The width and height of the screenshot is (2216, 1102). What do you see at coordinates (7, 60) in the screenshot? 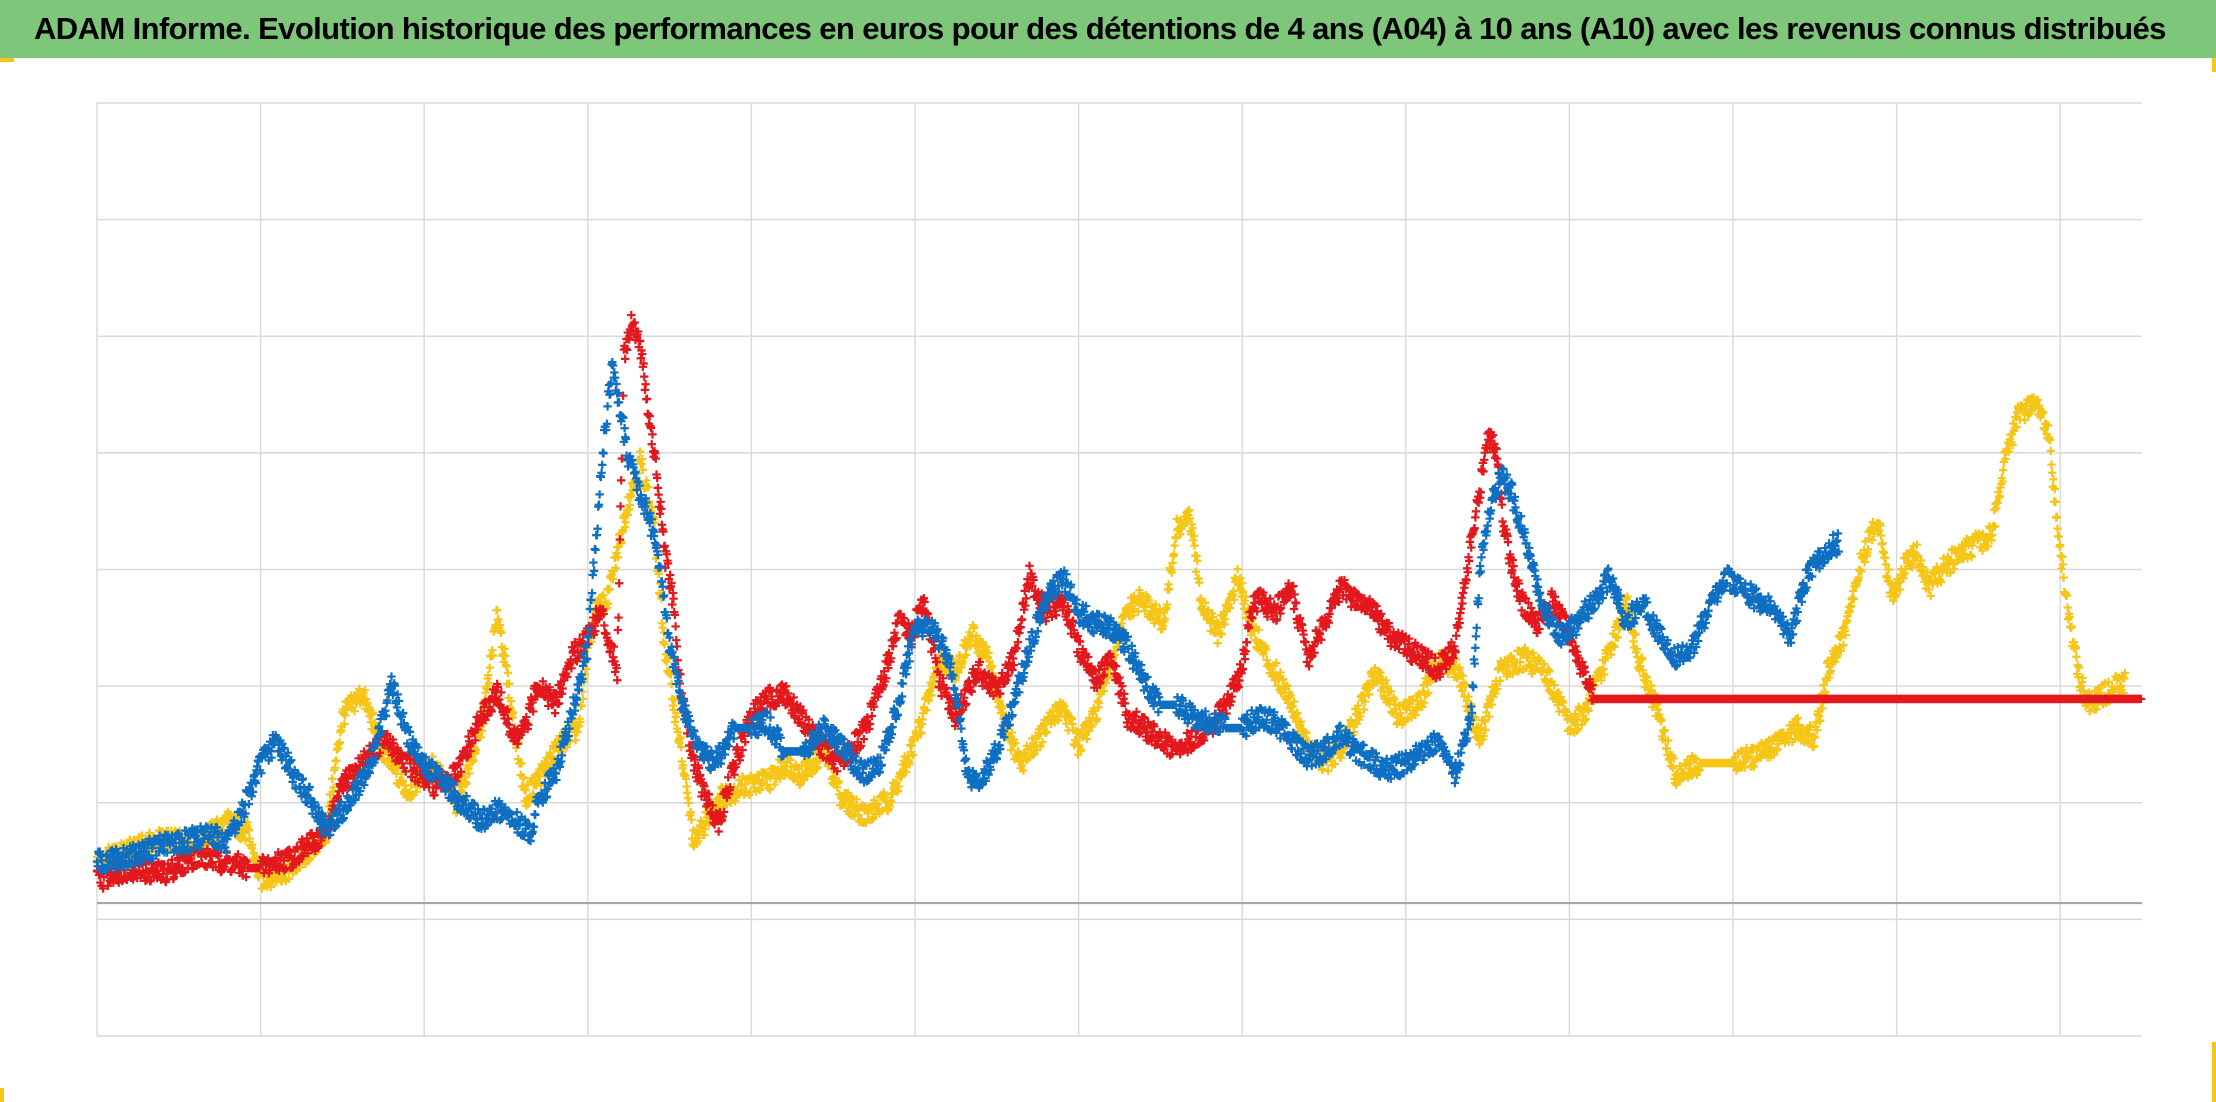
I see `corner-mark-top-left` at bounding box center [7, 60].